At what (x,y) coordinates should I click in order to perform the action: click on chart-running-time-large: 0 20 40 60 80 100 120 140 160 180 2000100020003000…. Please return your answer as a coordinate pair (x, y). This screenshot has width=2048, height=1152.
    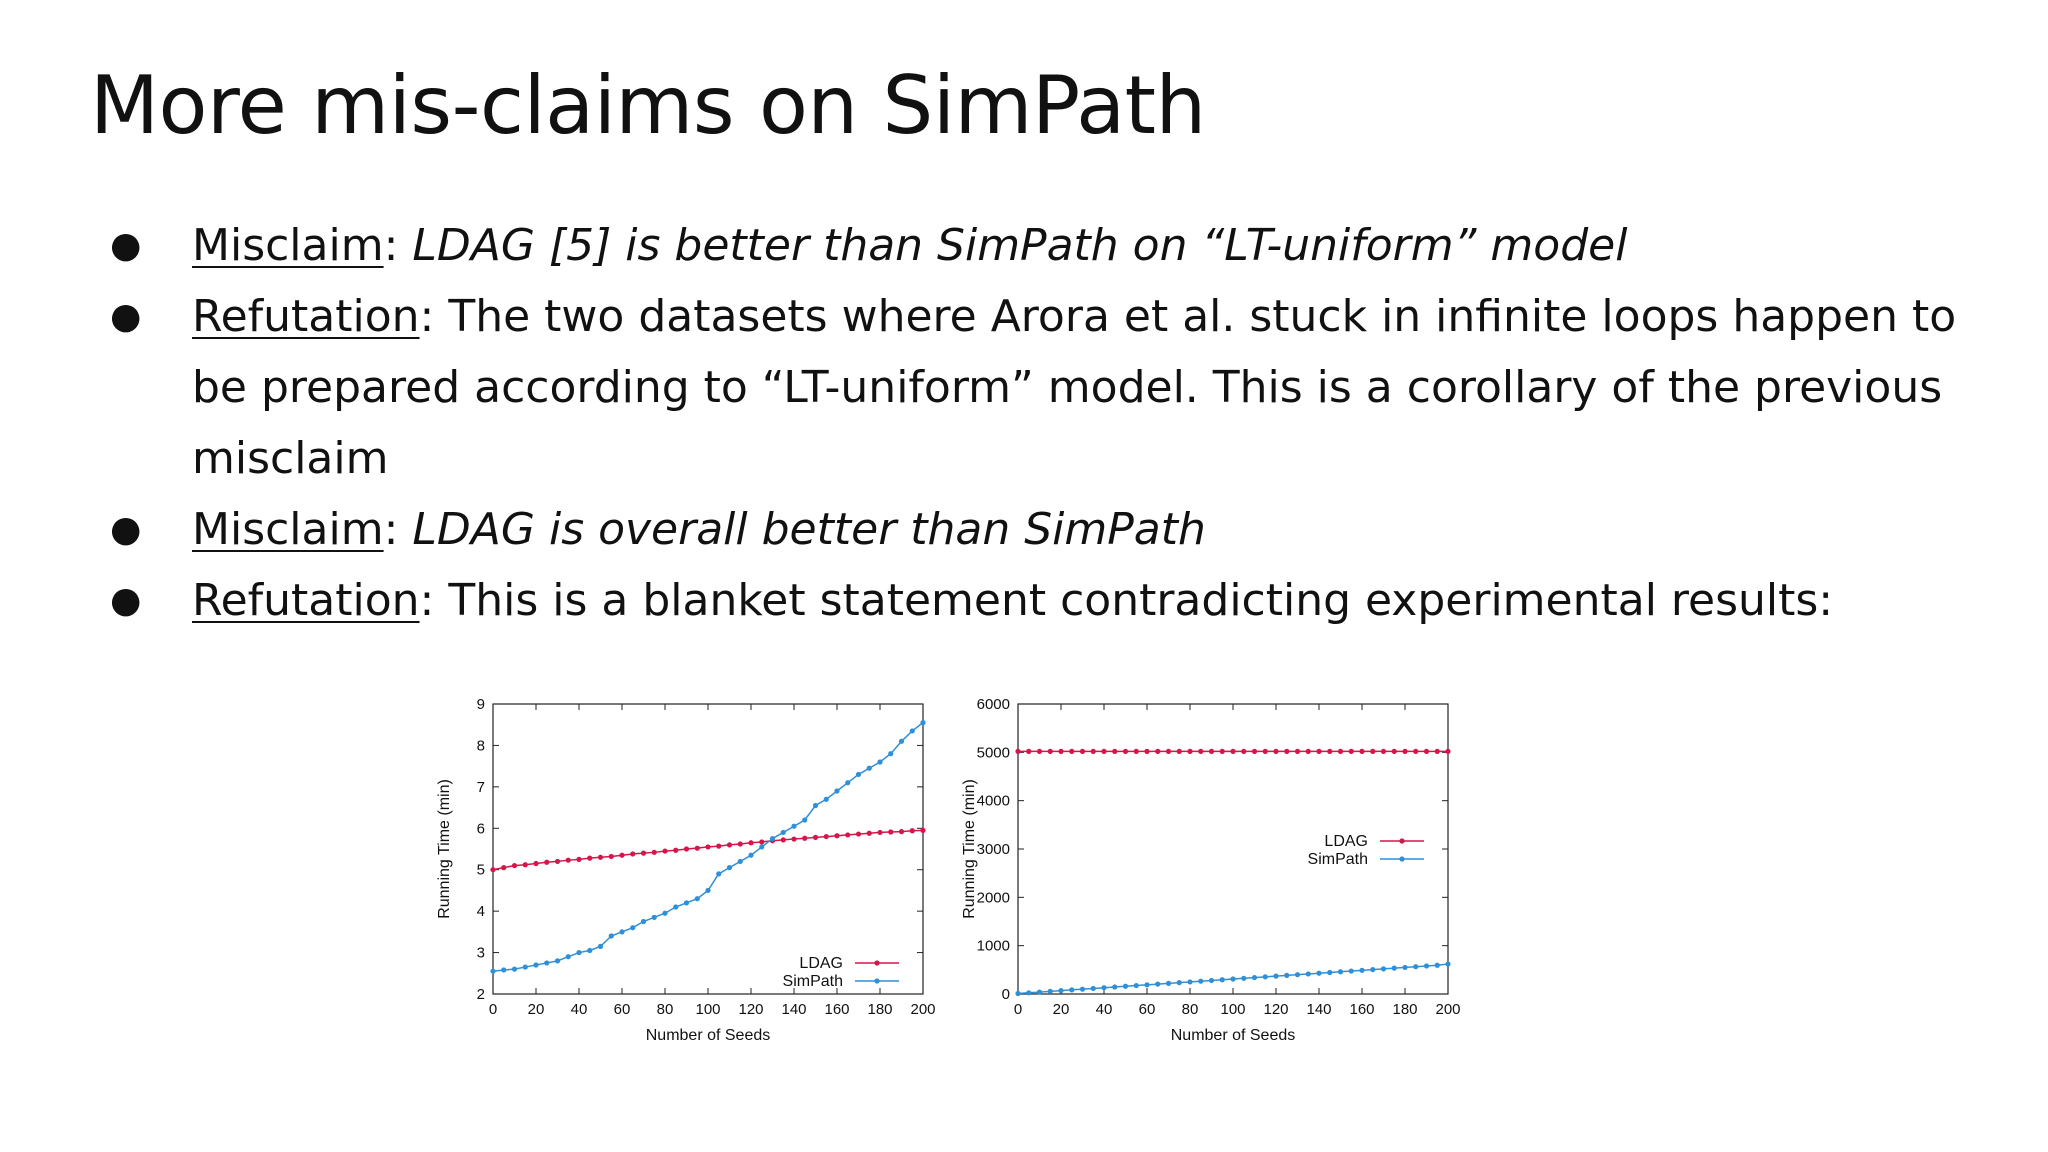
    Looking at the image, I should click on (1211, 870).